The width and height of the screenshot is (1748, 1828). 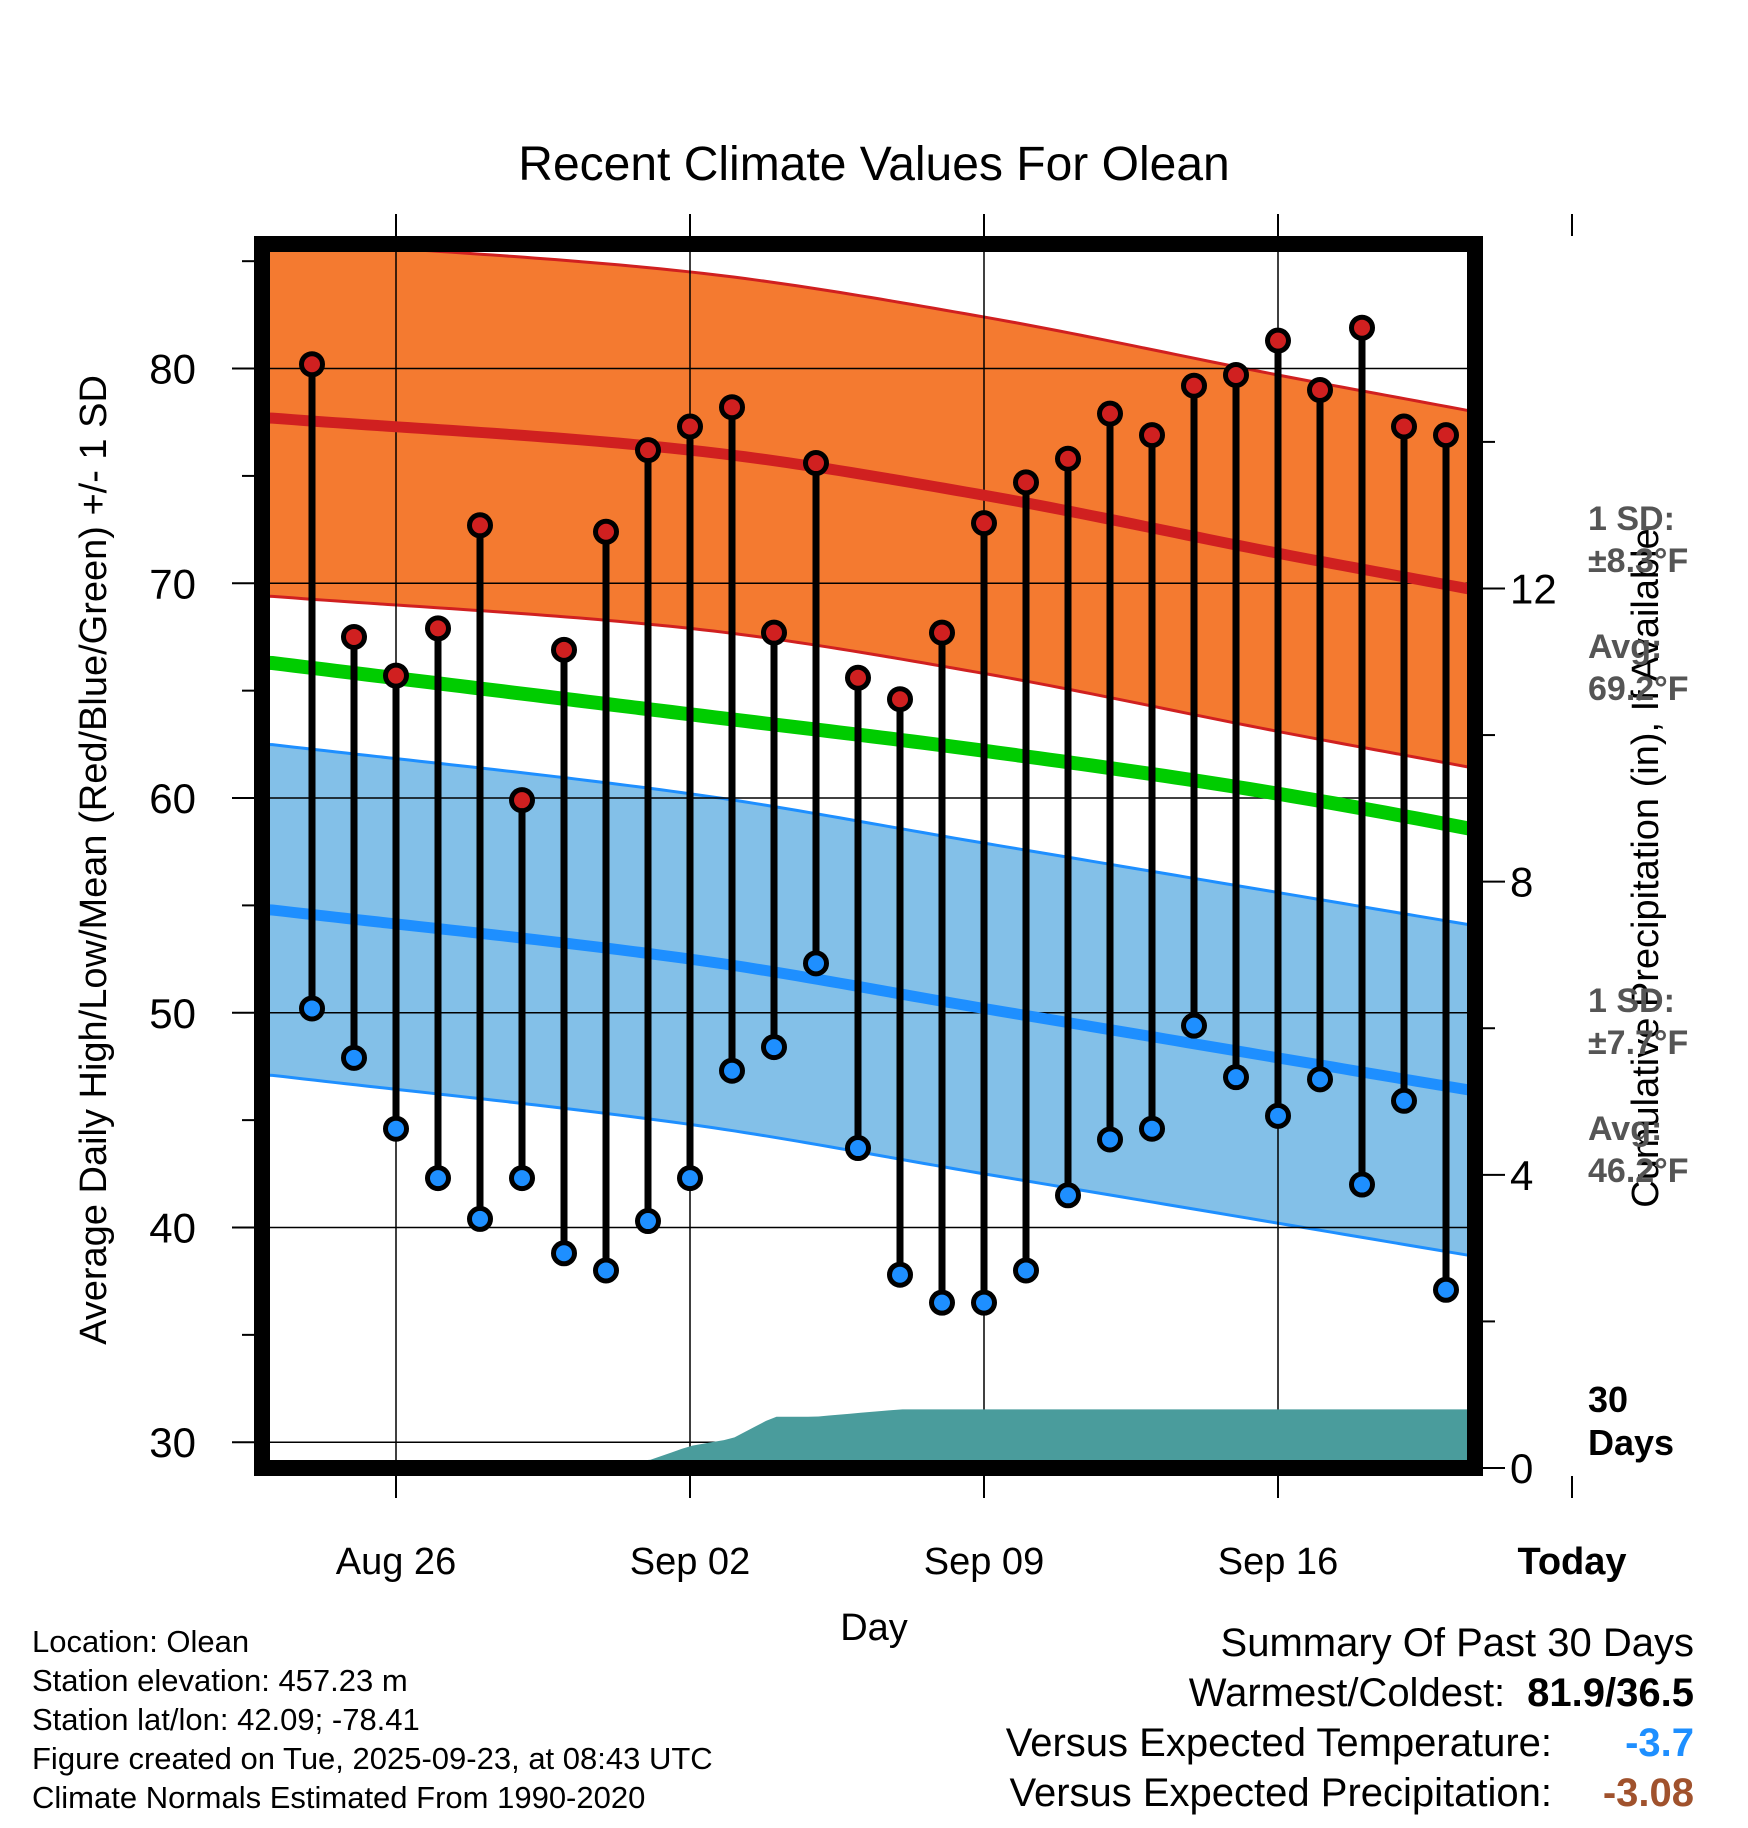 What do you see at coordinates (1638, 561) in the screenshot?
I see `high-sd-value: ±8.3°F` at bounding box center [1638, 561].